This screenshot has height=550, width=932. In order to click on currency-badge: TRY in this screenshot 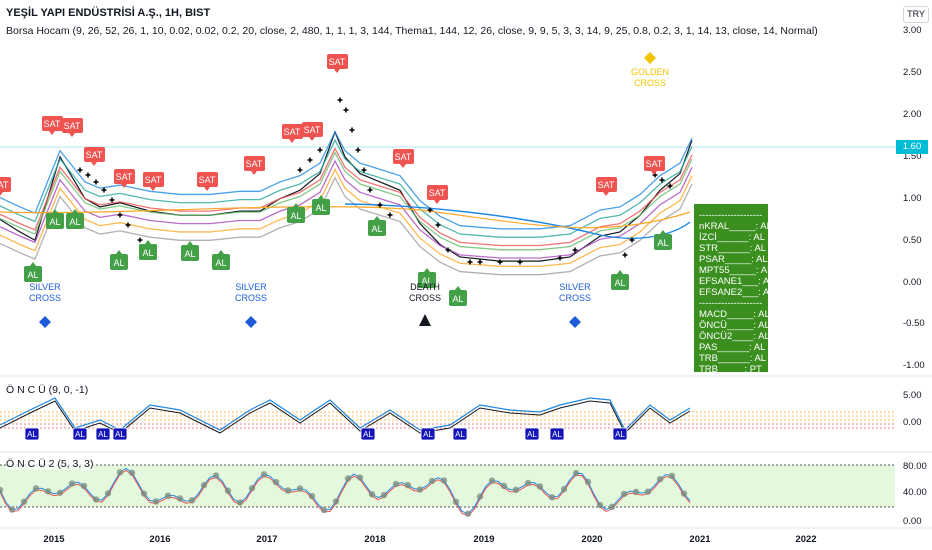, I will do `click(916, 14)`.